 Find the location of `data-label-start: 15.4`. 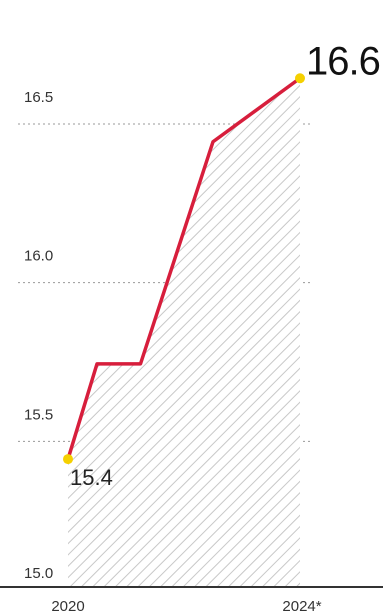

data-label-start: 15.4 is located at coordinates (91, 477).